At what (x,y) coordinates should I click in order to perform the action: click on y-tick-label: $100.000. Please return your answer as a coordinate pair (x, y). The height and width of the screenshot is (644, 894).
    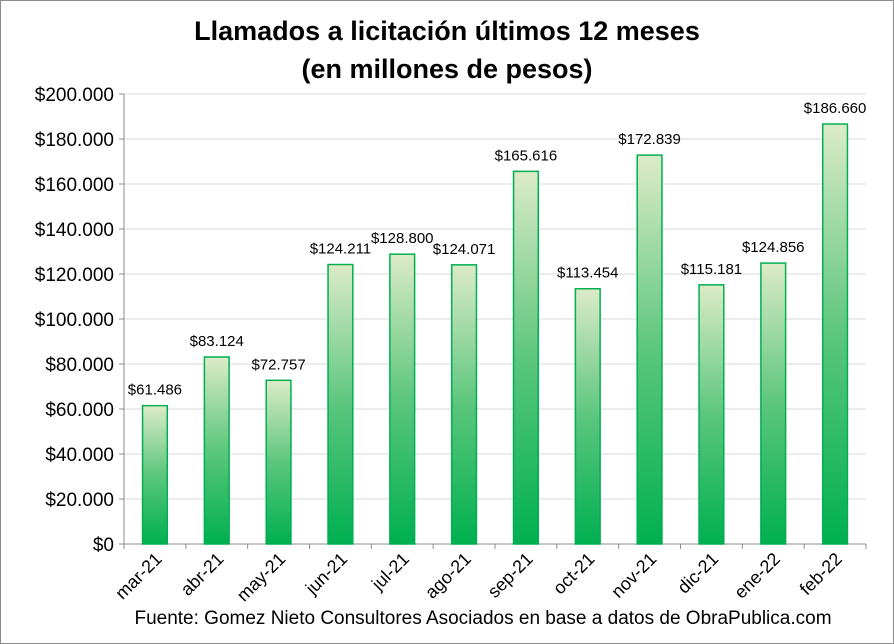
    Looking at the image, I should click on (74, 320).